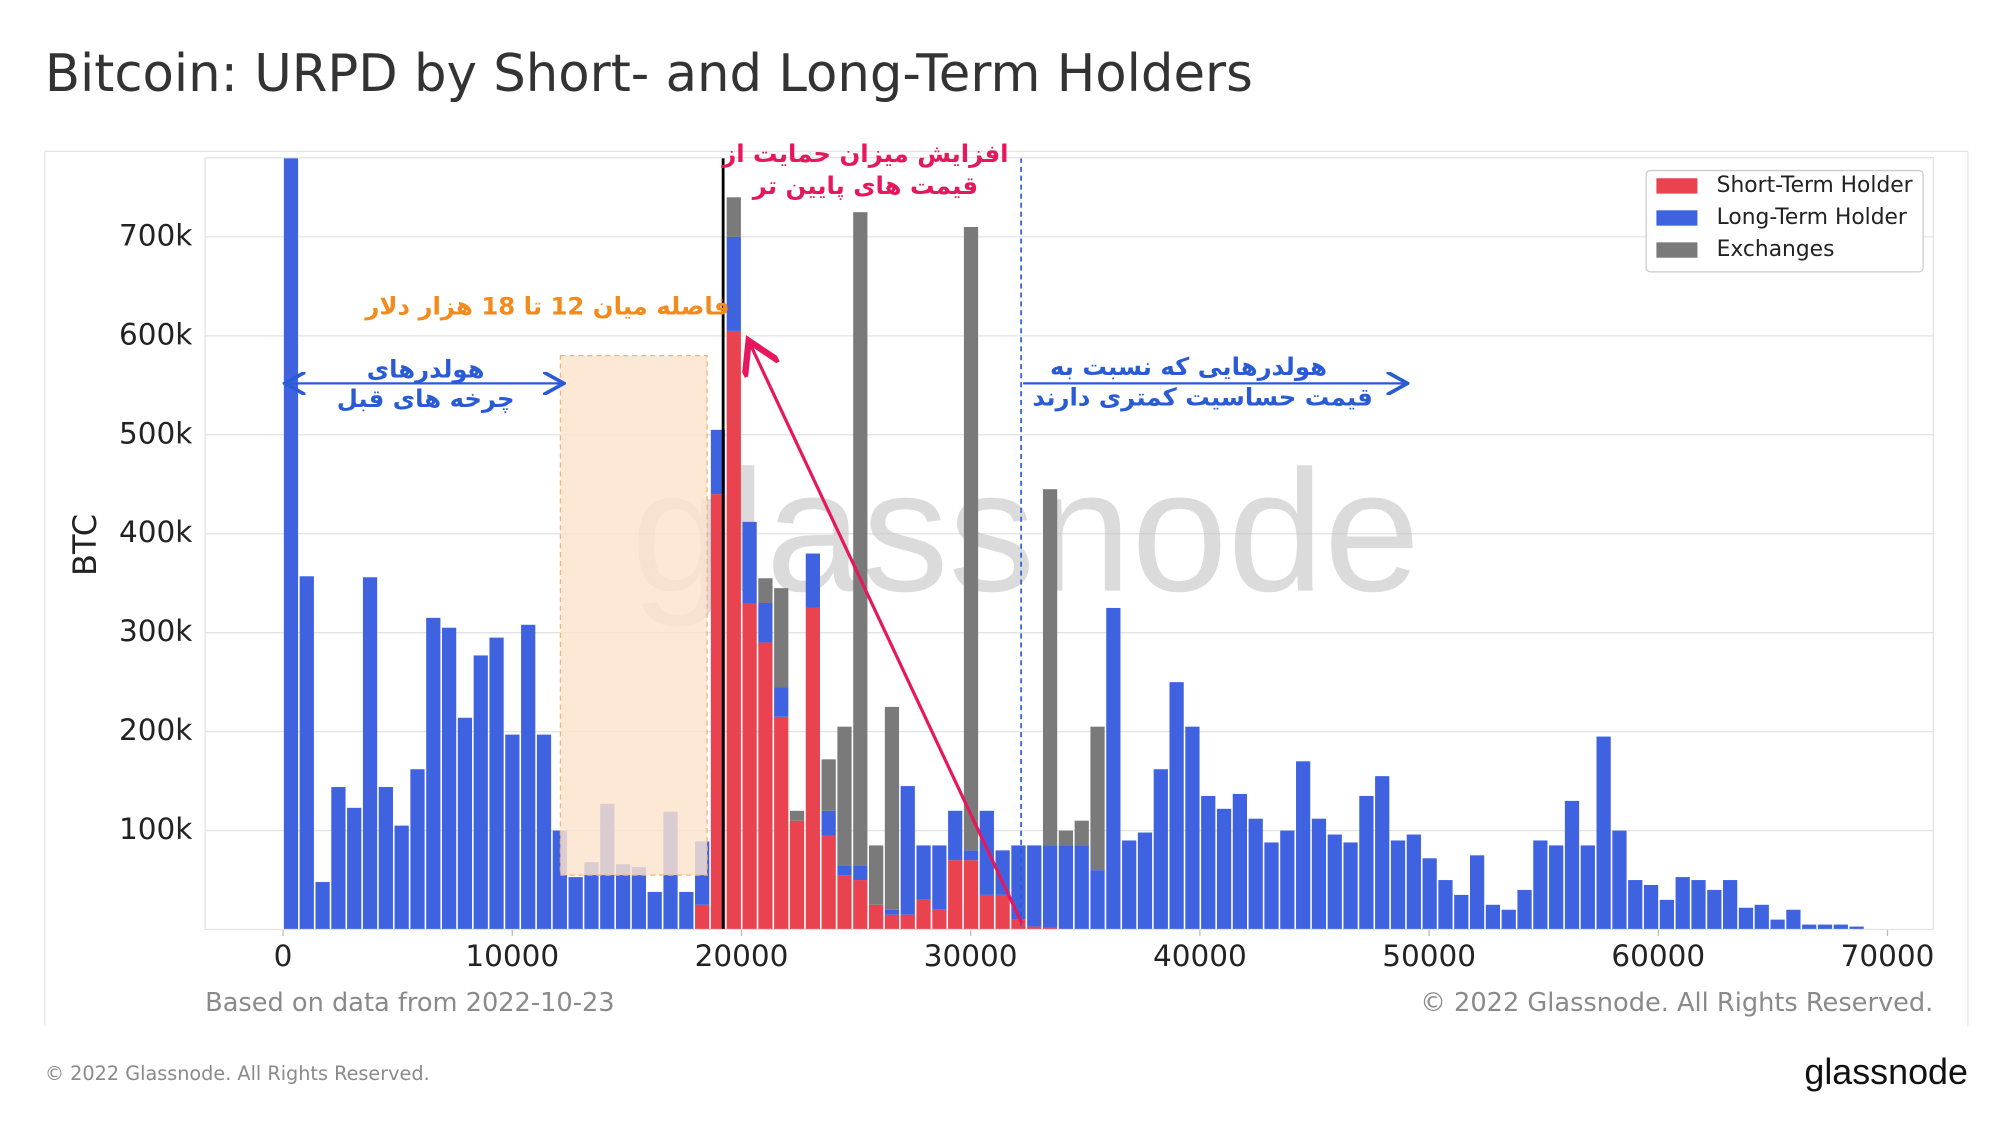 The width and height of the screenshot is (2000, 1127). Describe the element at coordinates (1658, 956) in the screenshot. I see `x-tick-label: 60000` at that location.